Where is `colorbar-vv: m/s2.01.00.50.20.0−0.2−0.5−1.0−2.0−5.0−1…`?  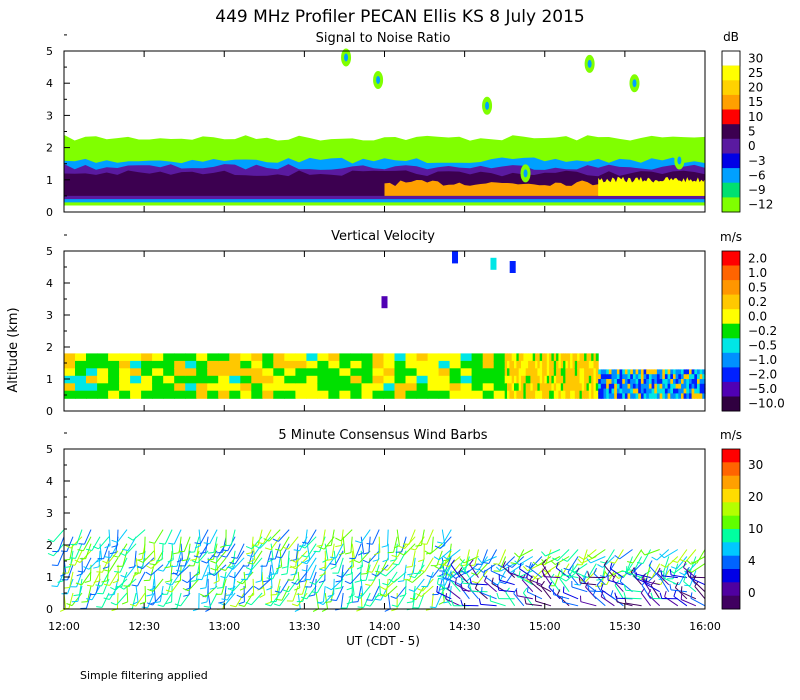 colorbar-vv: m/s2.01.00.50.20.0−0.2−0.5−1.0−2.0−5.0−1… is located at coordinates (752, 321).